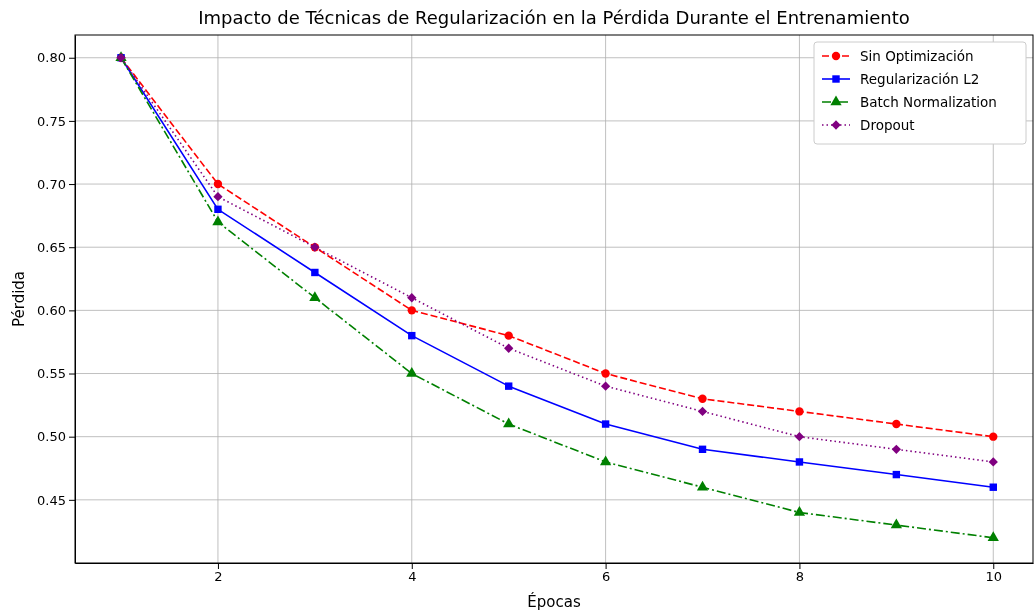 This screenshot has height=614, width=1035. I want to click on y-tick-label: 0.45, so click(51, 500).